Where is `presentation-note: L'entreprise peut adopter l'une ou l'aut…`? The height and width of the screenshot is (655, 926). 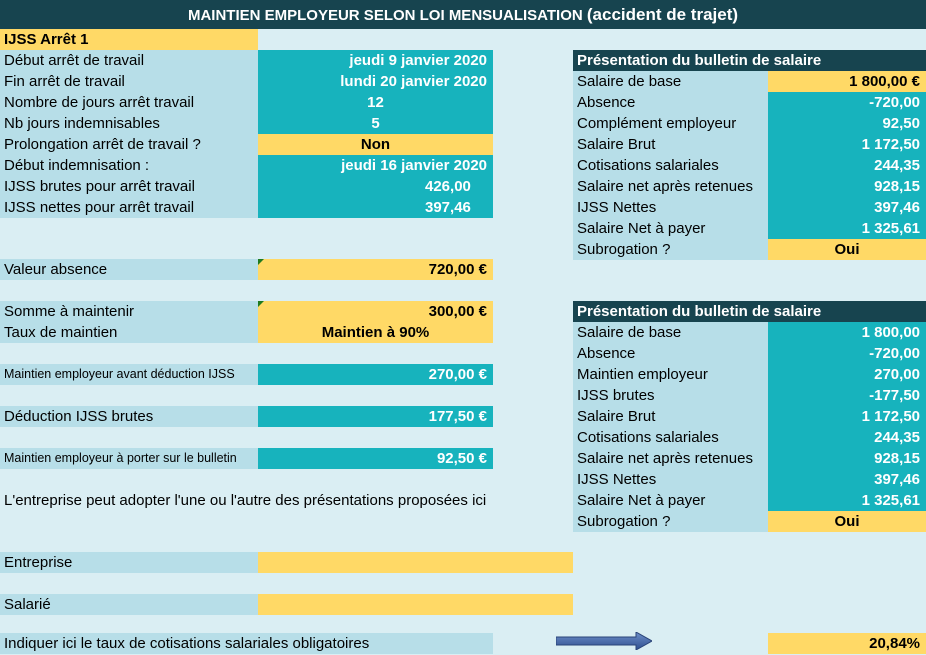
presentation-note: L'entreprise peut adopter l'une ou l'aut… is located at coordinates (245, 500).